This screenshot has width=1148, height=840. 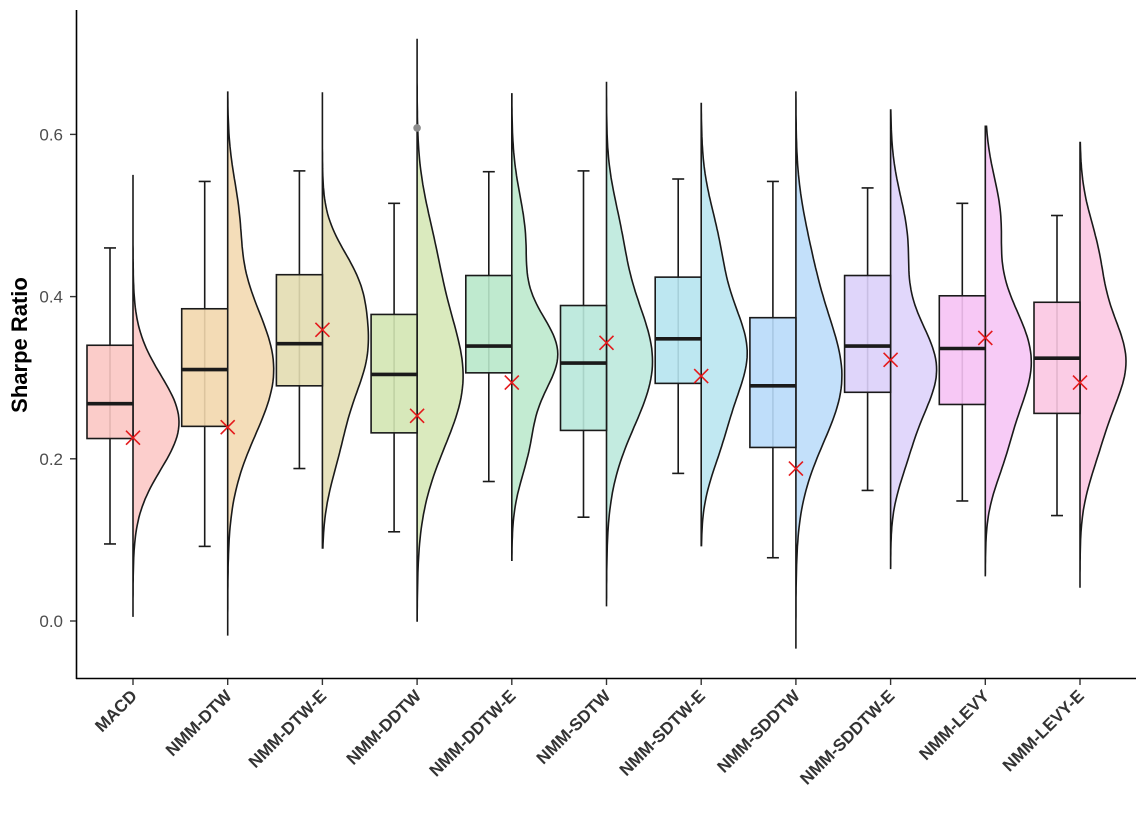 What do you see at coordinates (19, 345) in the screenshot?
I see `y-axis-title: Sharpe Ratio` at bounding box center [19, 345].